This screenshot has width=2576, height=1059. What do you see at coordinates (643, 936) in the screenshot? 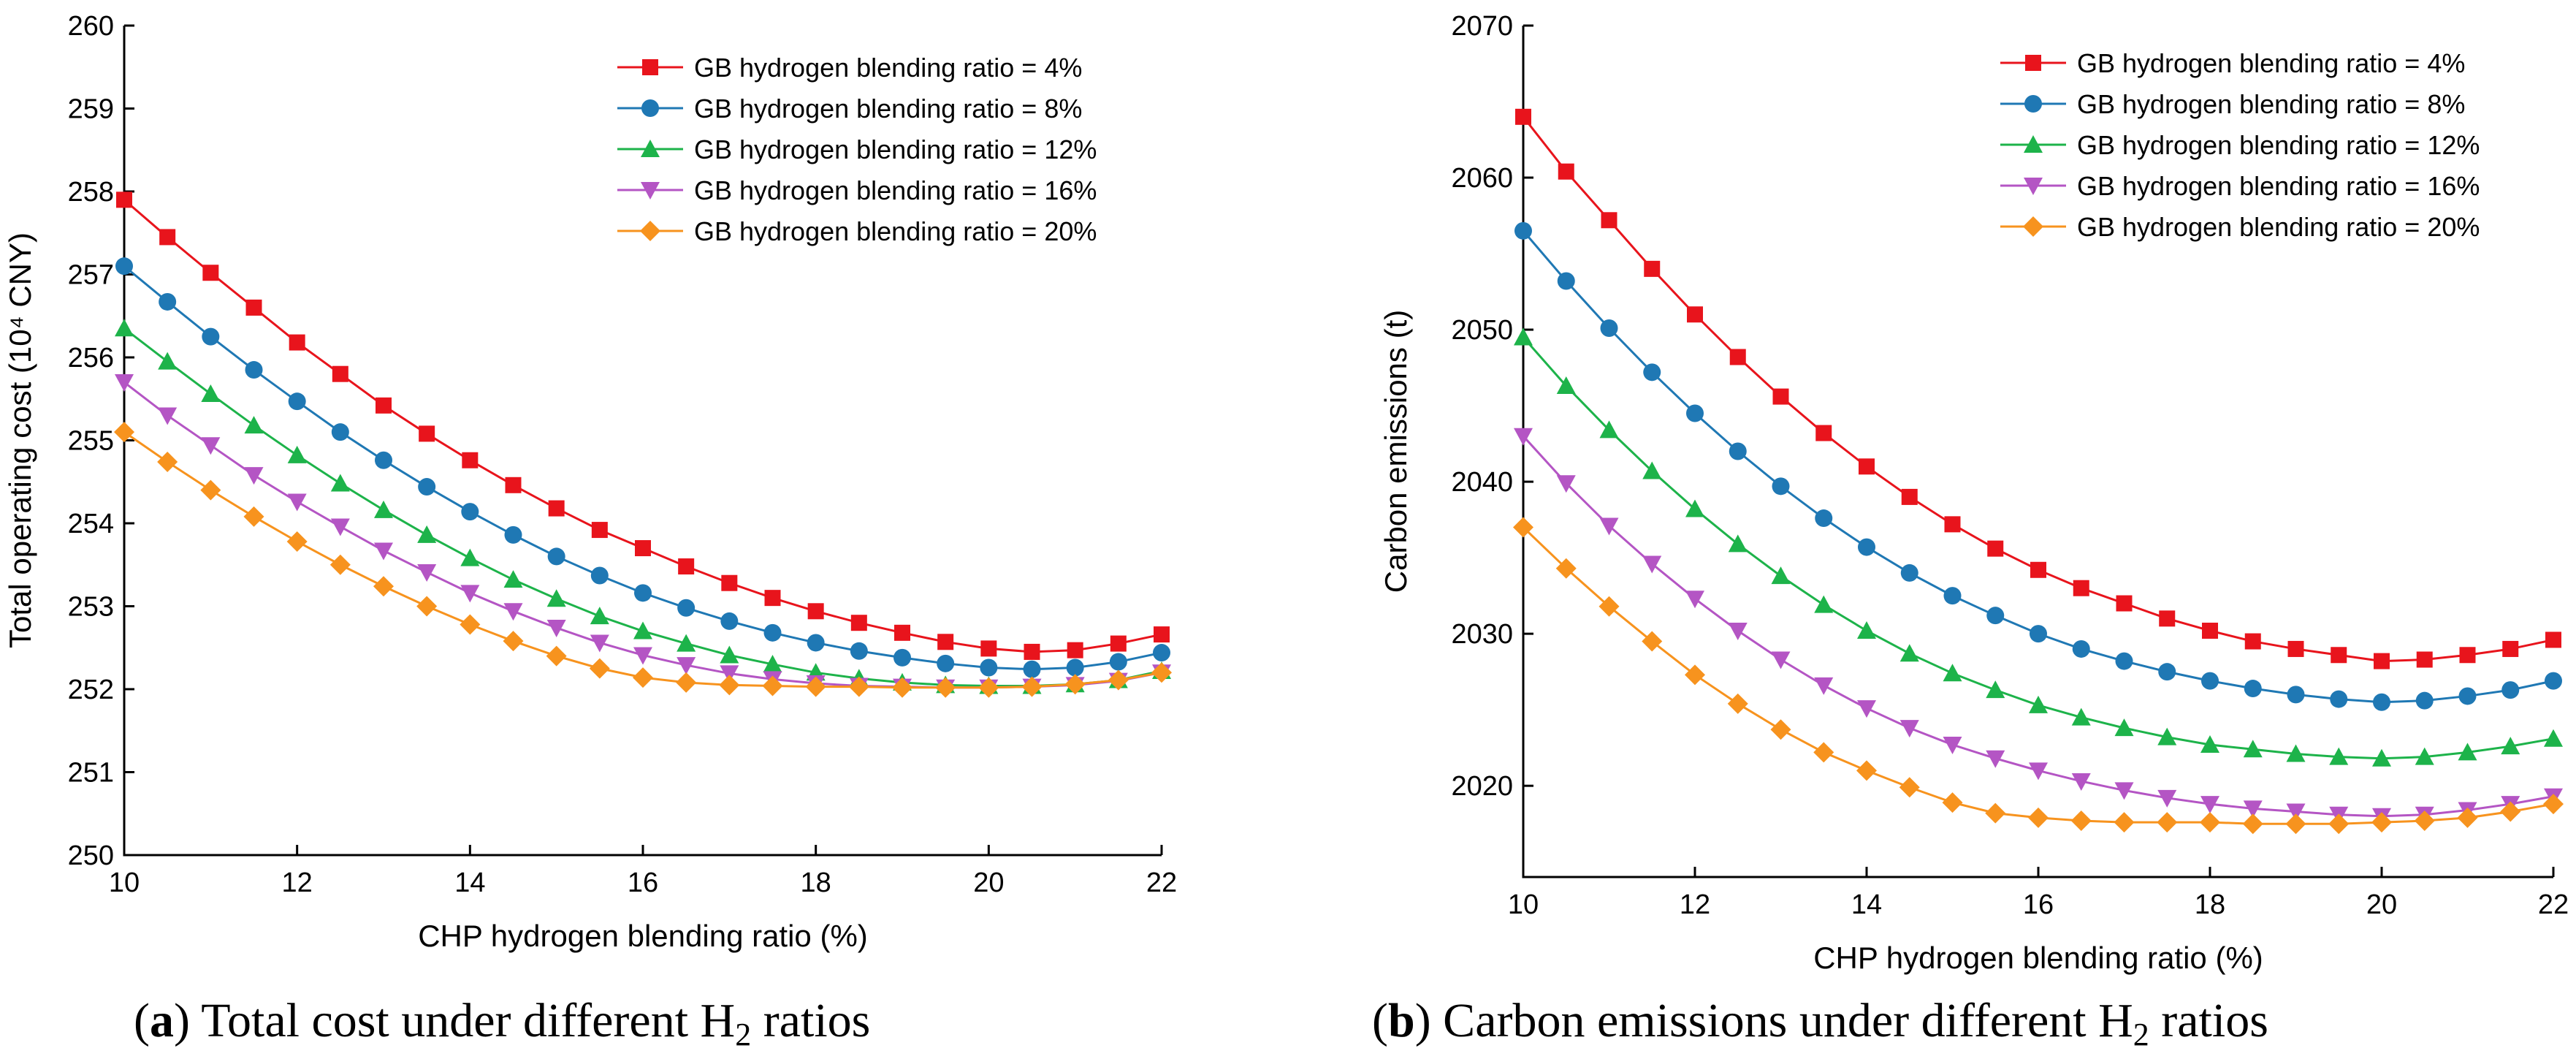
I see `x-axis-title: CHP hydrogen blending ratio (%)` at bounding box center [643, 936].